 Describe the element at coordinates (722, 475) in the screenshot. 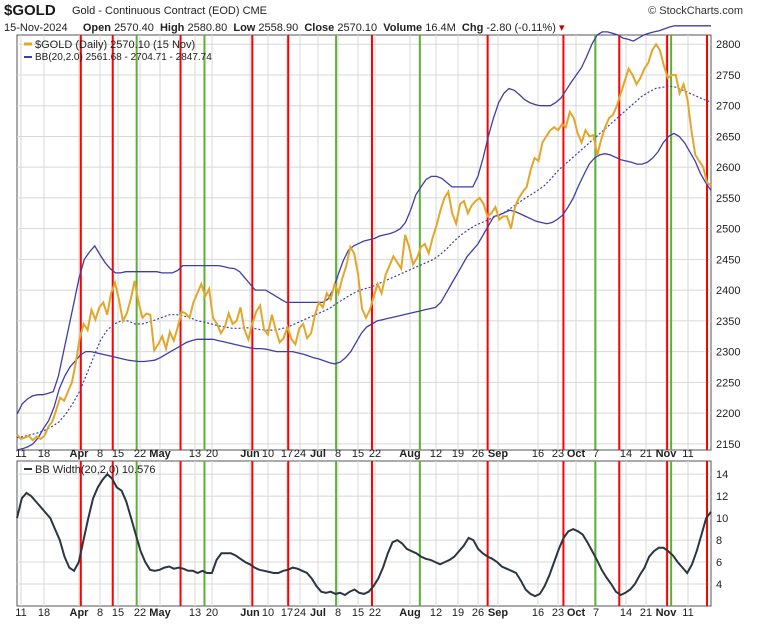

I see `width-axis-tick-label: 14` at that location.